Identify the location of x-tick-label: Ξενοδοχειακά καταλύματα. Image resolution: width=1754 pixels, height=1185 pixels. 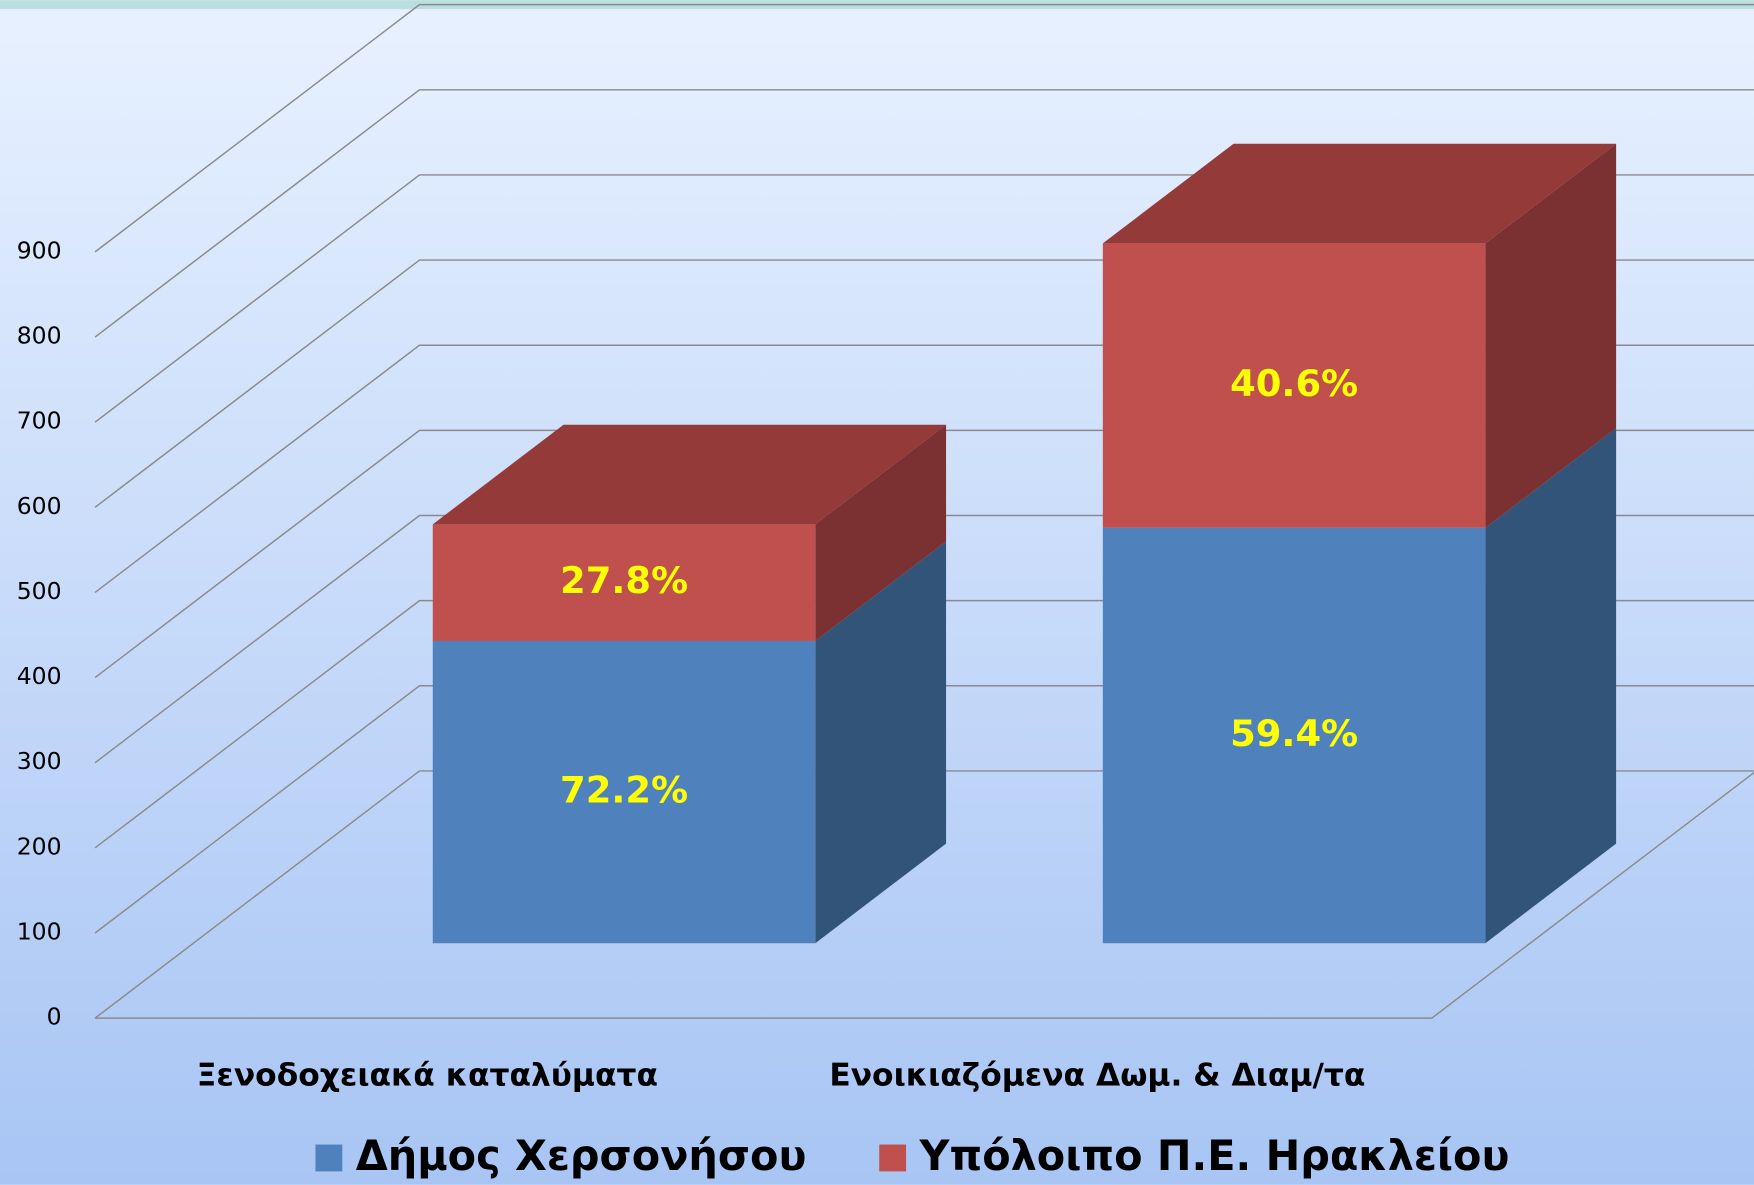
(427, 1075).